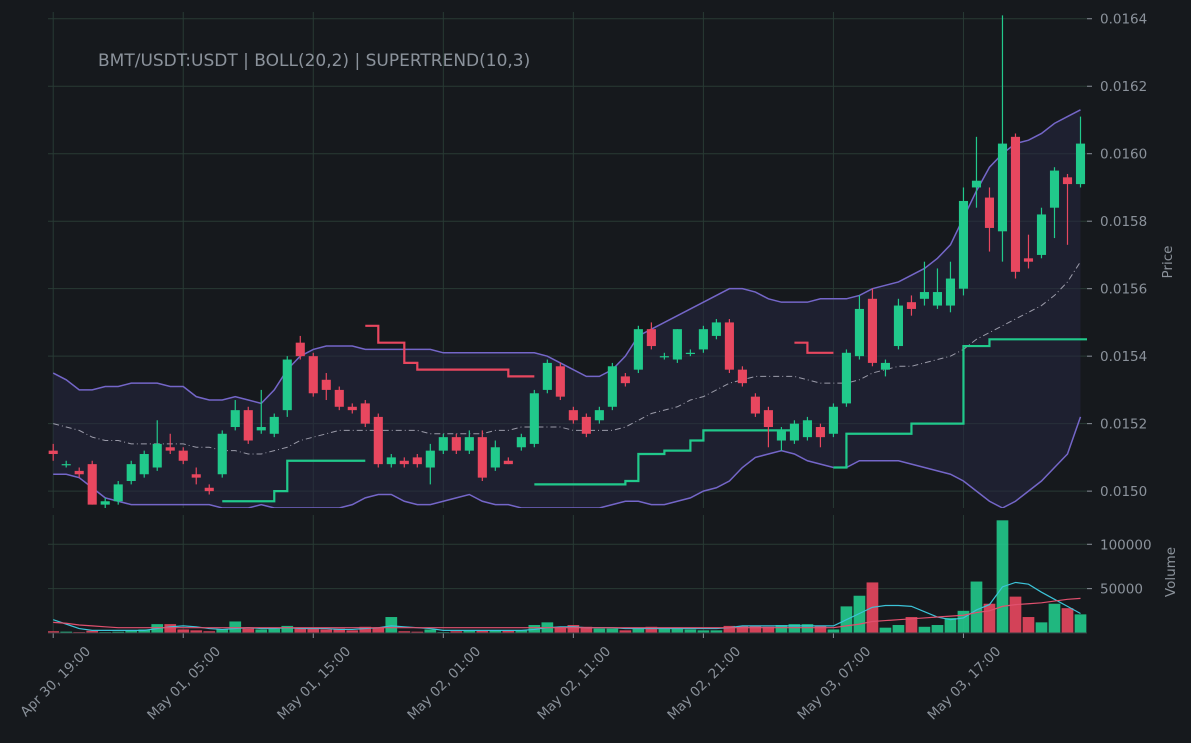 Image resolution: width=1191 pixels, height=743 pixels. What do you see at coordinates (1123, 20) in the screenshot?
I see `y-tick-label: 0.0164` at bounding box center [1123, 20].